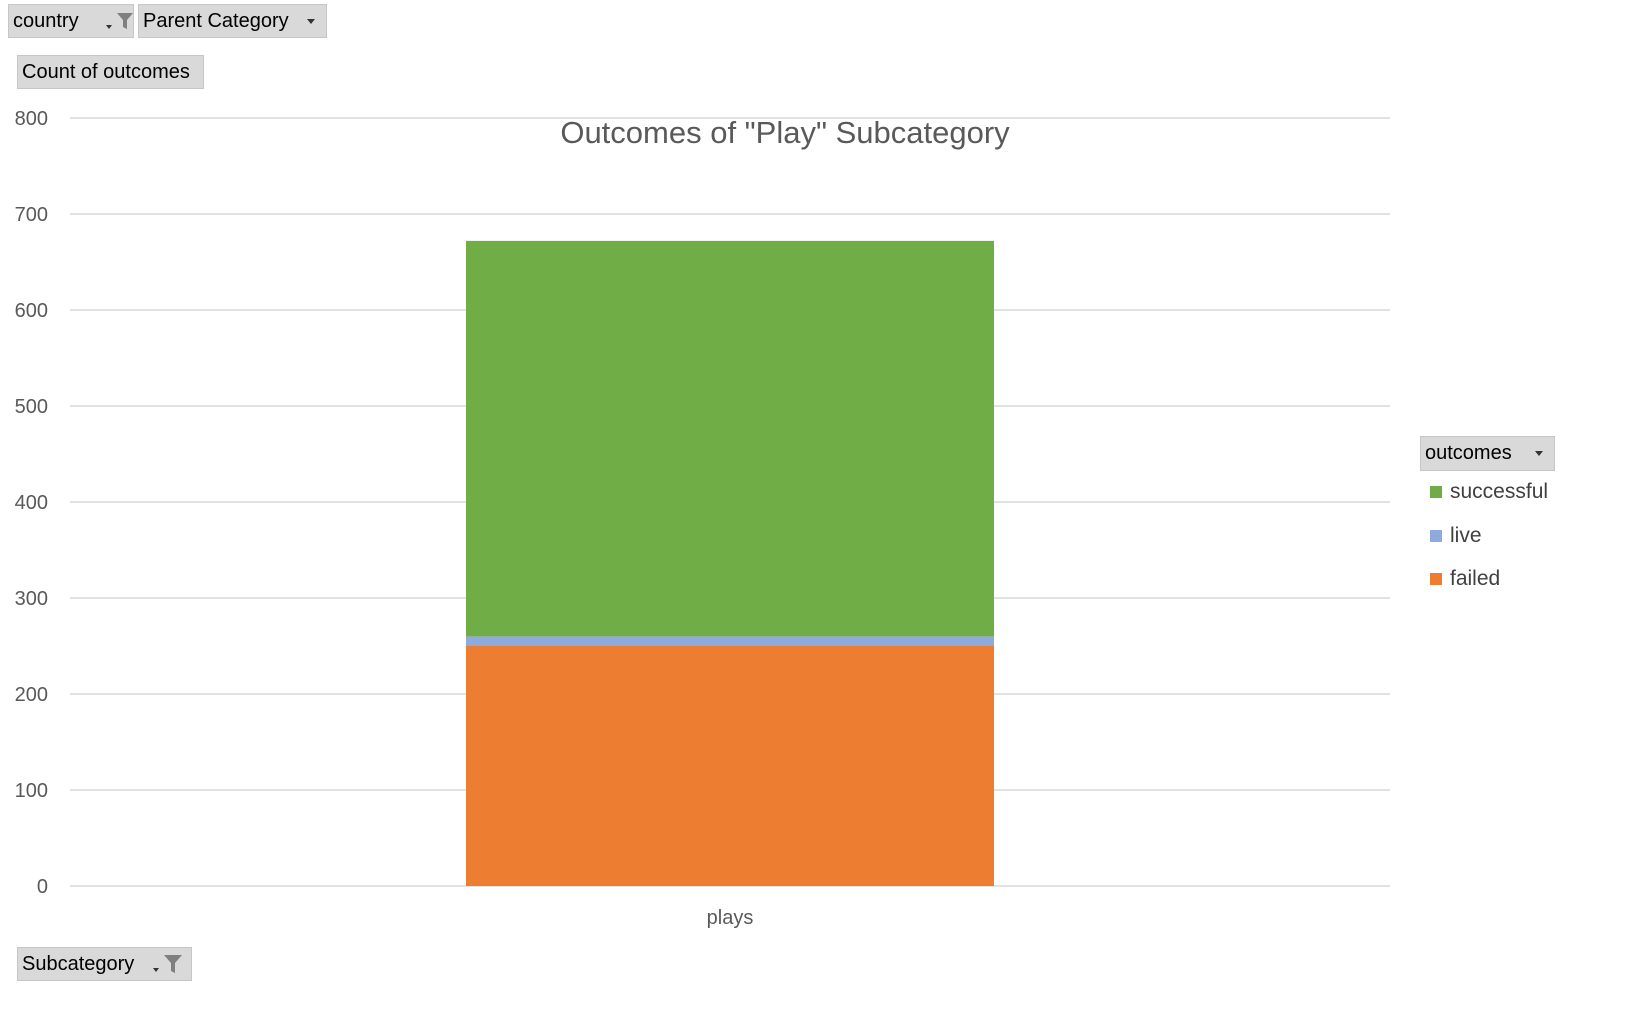 The image size is (1625, 1020). Describe the element at coordinates (1466, 535) in the screenshot. I see `legend-label: live` at that location.